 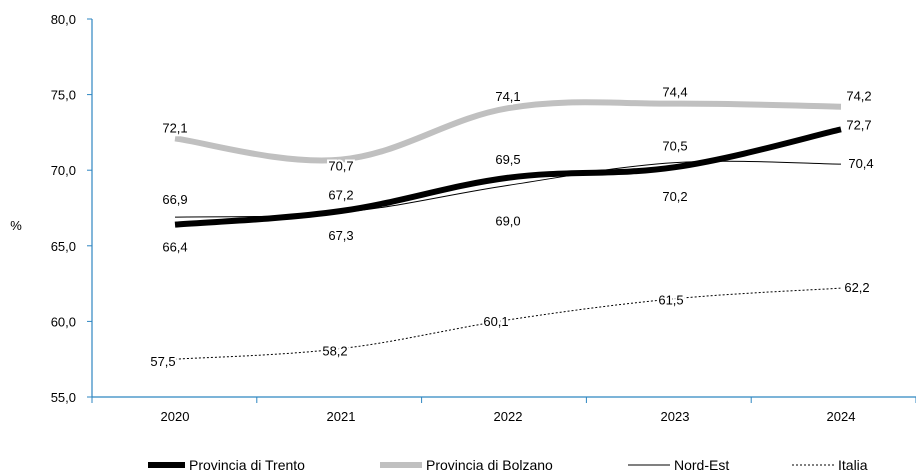 What do you see at coordinates (247, 465) in the screenshot?
I see `legend-label: Provincia di Trento` at bounding box center [247, 465].